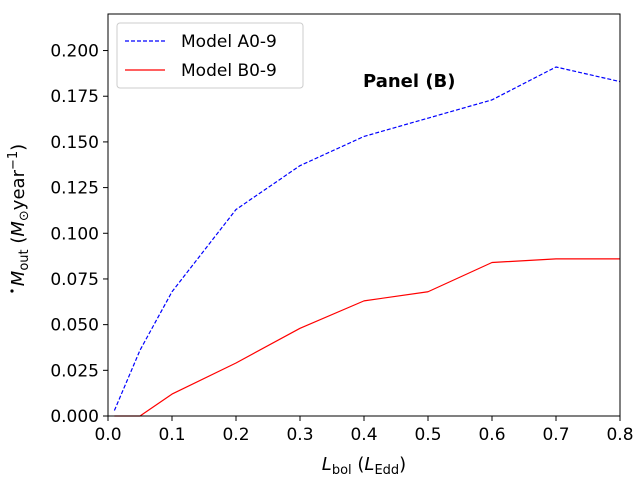 The image size is (640, 480). Describe the element at coordinates (229, 71) in the screenshot. I see `legend-label-model-b: Model B0-9` at that location.